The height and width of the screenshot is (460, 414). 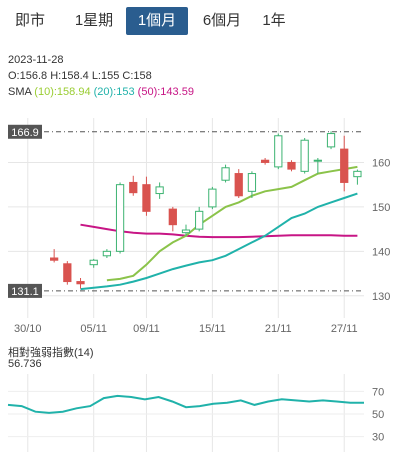 I want to click on rsi-period: (14), so click(x=84, y=353).